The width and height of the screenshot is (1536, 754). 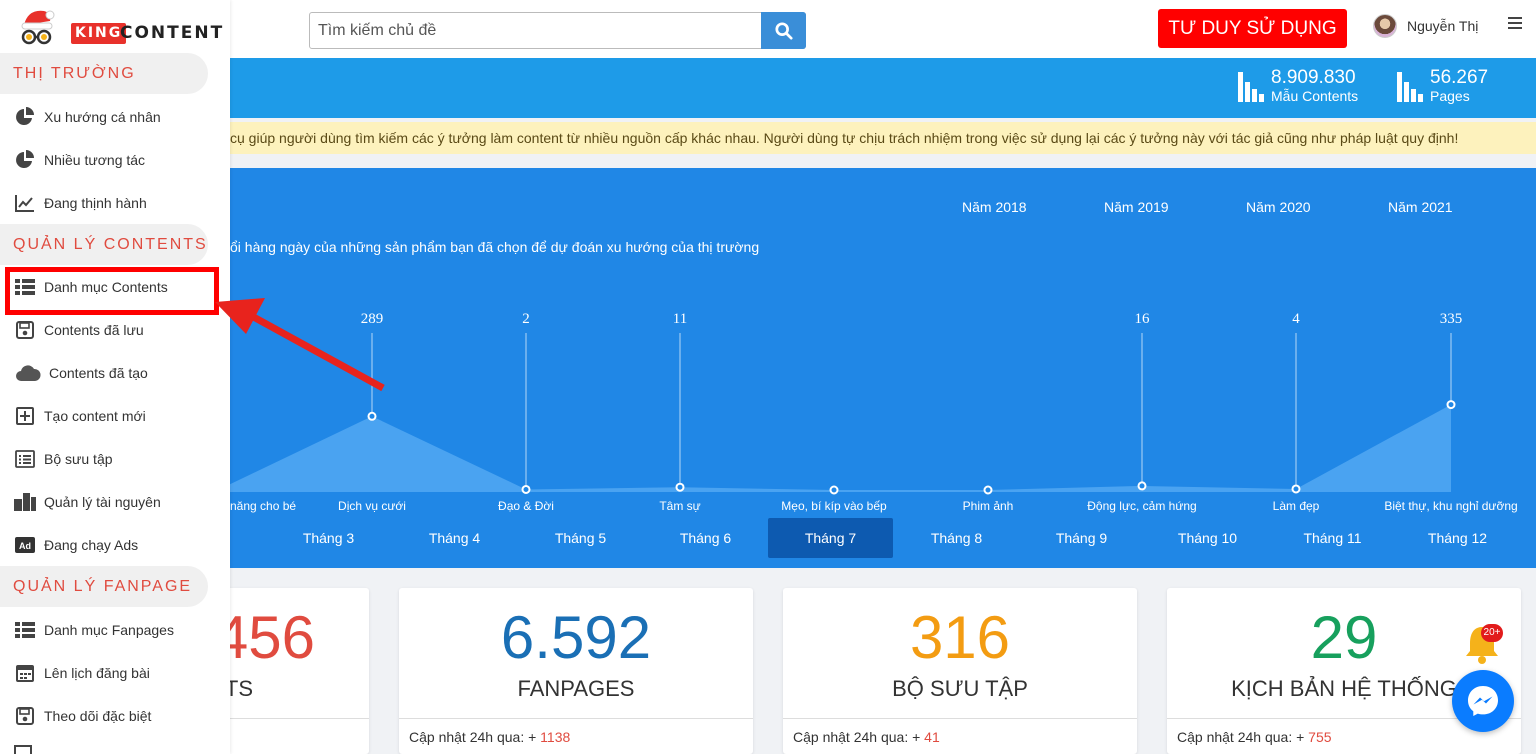 What do you see at coordinates (994, 207) in the screenshot?
I see `year-filter-2018: Năm 2018` at bounding box center [994, 207].